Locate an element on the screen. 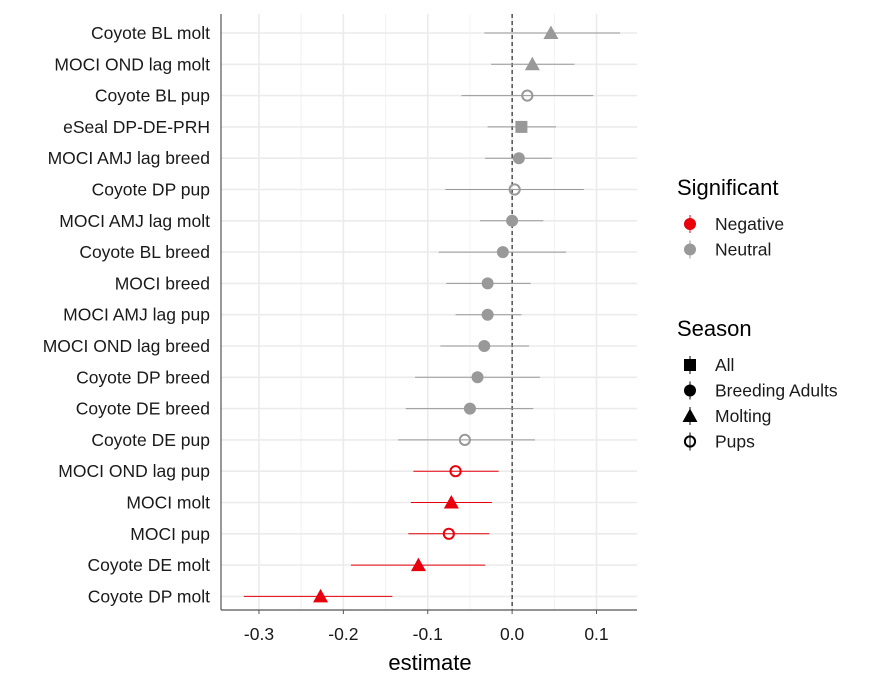  y-tick-label: Coyote BL breed is located at coordinates (144, 252).